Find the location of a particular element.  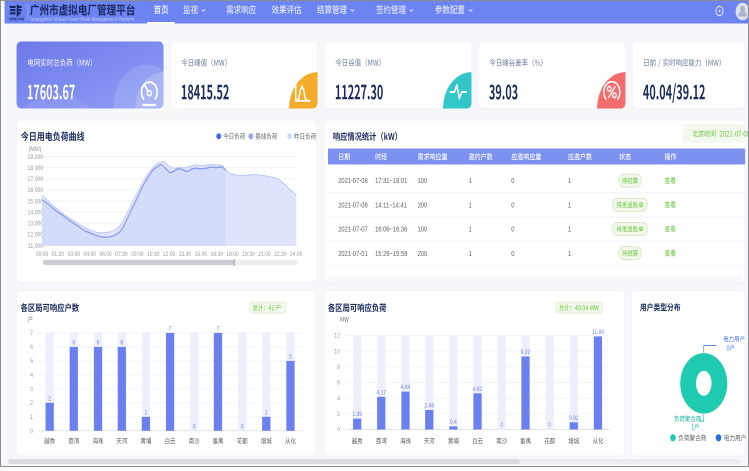

svg-text: 4.62 is located at coordinates (478, 389).